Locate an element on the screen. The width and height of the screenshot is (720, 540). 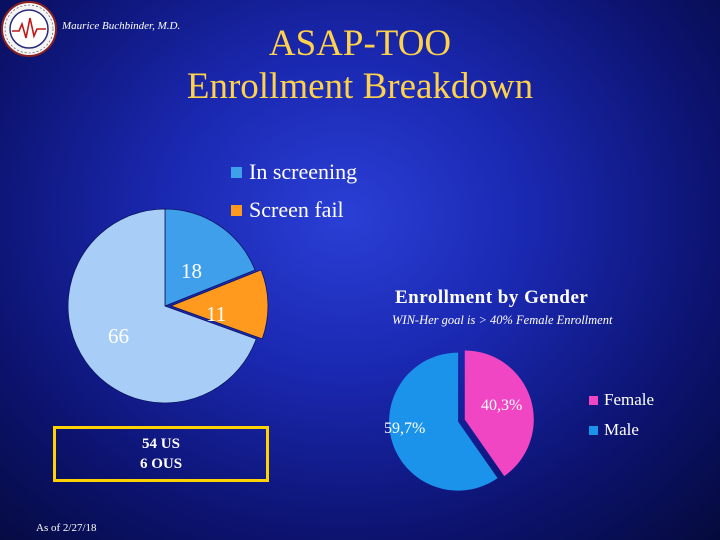
legend-in-screening: In screening is located at coordinates (294, 172).